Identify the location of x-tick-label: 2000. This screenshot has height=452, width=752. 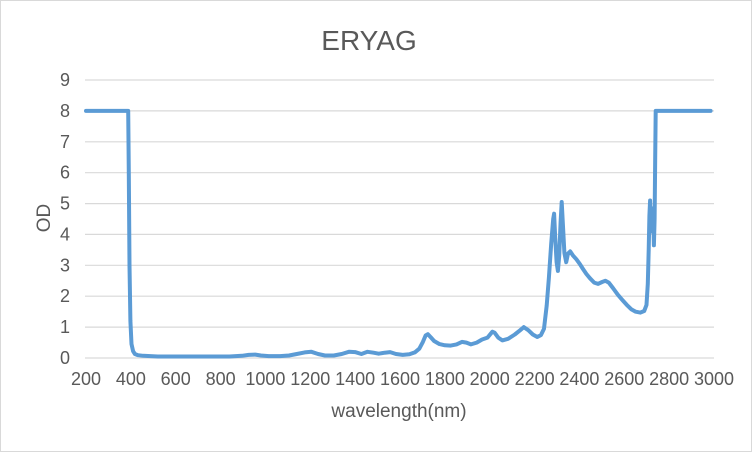
(490, 379).